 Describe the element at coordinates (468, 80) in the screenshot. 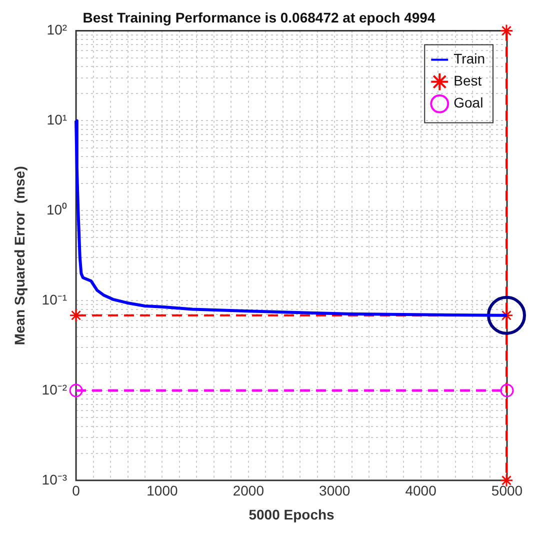

I see `legend-label: Best` at that location.